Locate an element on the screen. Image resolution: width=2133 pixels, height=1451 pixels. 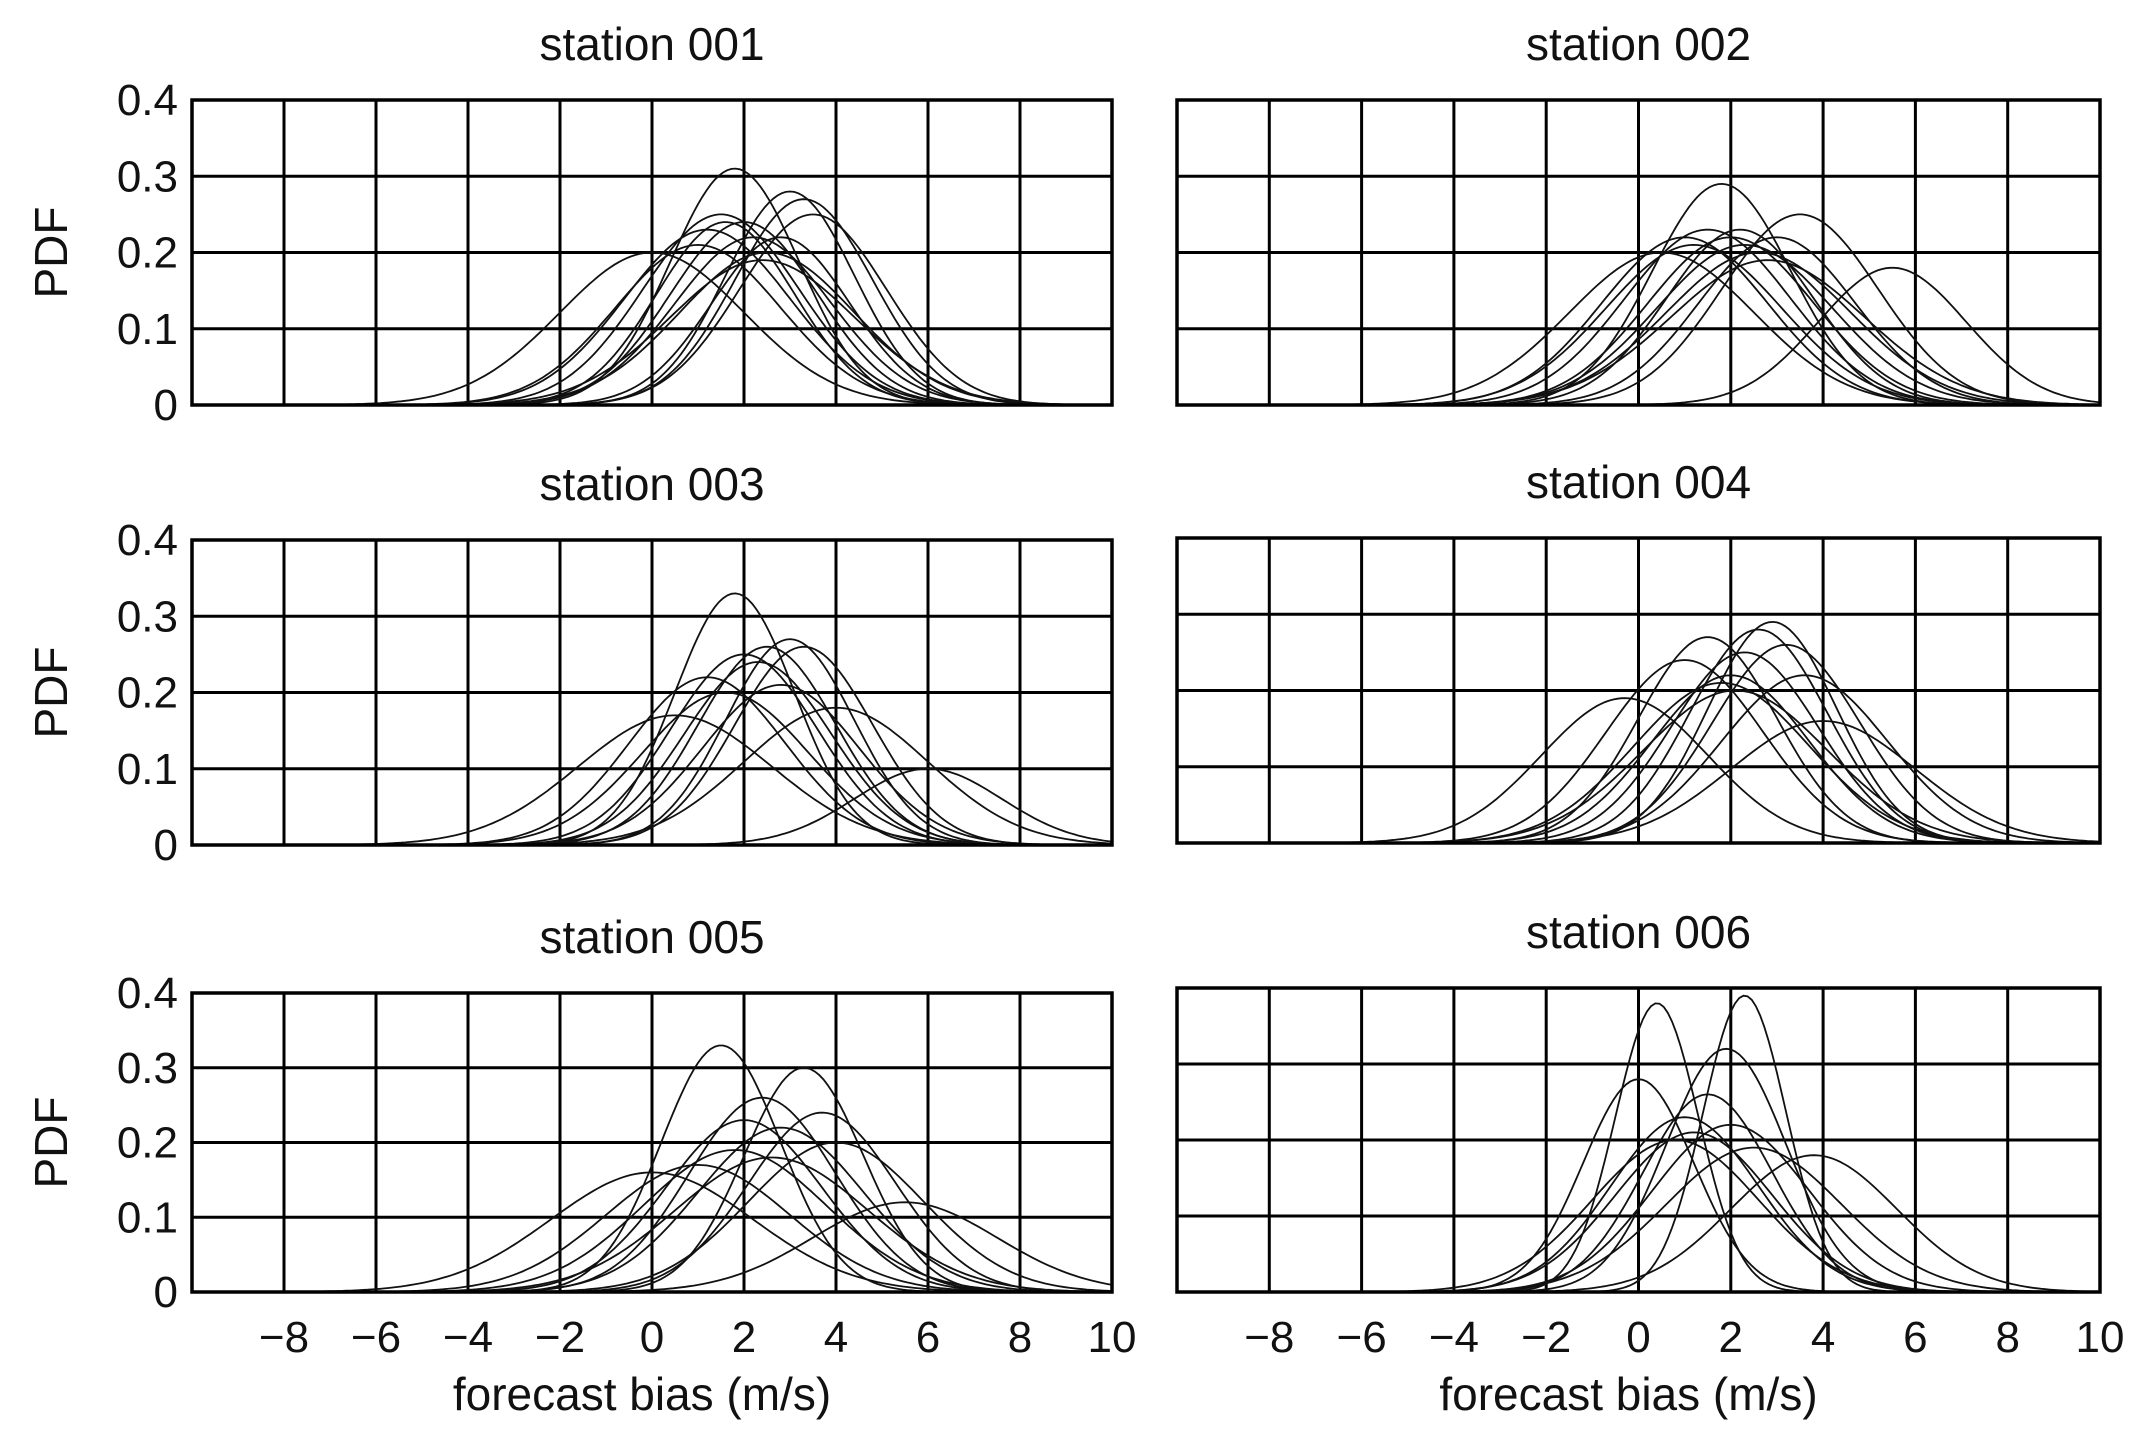
panel-title: station 005 is located at coordinates (651, 937).